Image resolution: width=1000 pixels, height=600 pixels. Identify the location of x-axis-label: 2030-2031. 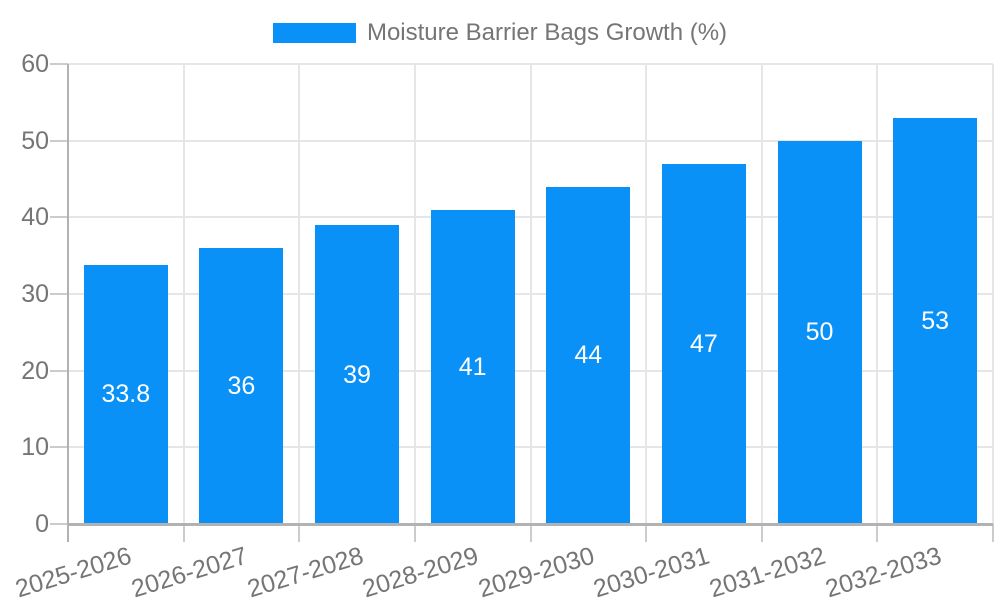
(652, 570).